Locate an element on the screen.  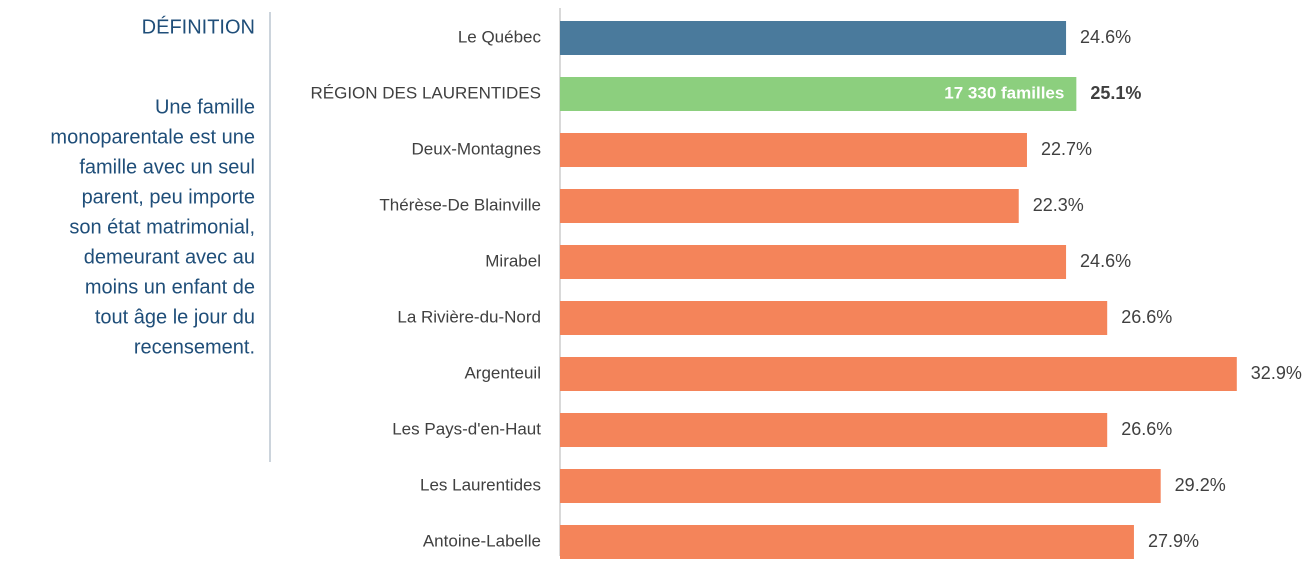
value-label: 29.2% is located at coordinates (1200, 485).